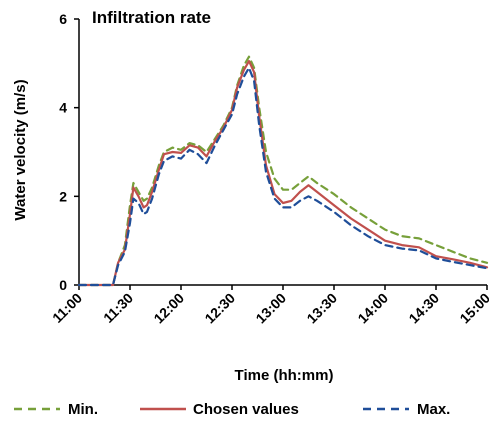 The image size is (489, 423). I want to click on legend-label-min: Min., so click(83, 409).